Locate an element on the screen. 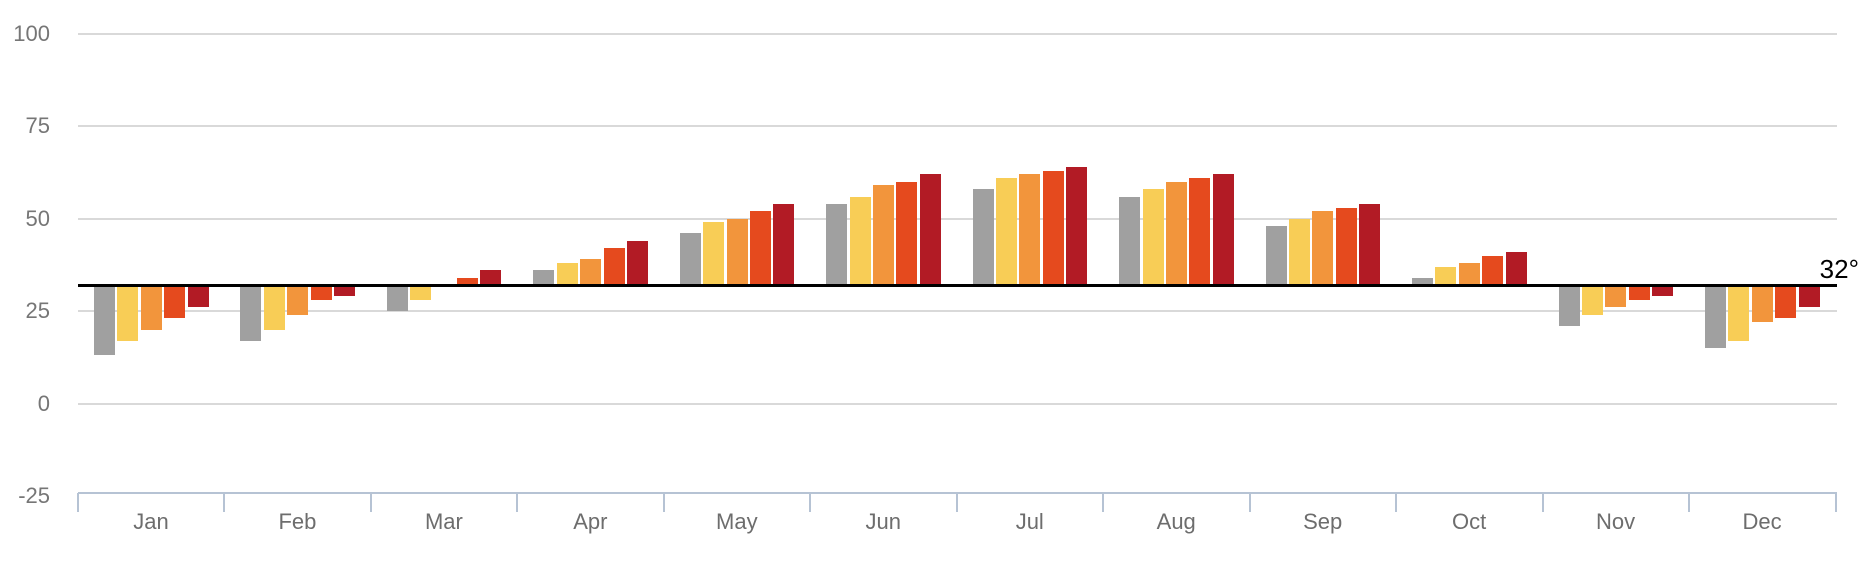  bar-jun-series-3-orange is located at coordinates (884, 235).